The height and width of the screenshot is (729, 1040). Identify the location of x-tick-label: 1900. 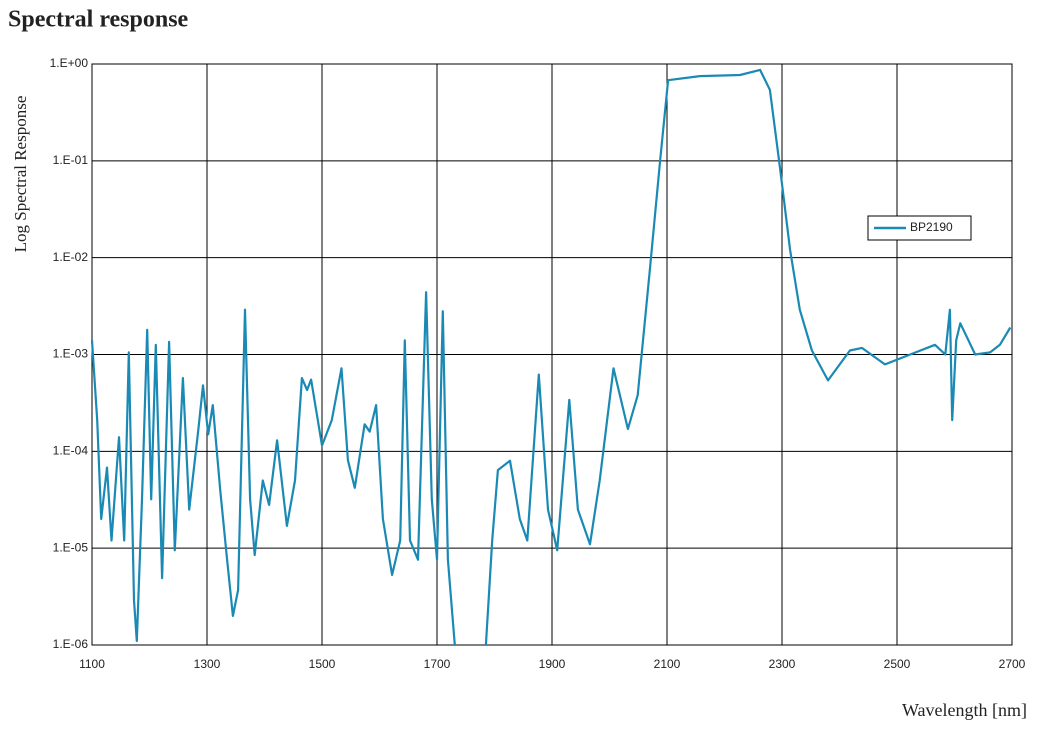
(552, 664).